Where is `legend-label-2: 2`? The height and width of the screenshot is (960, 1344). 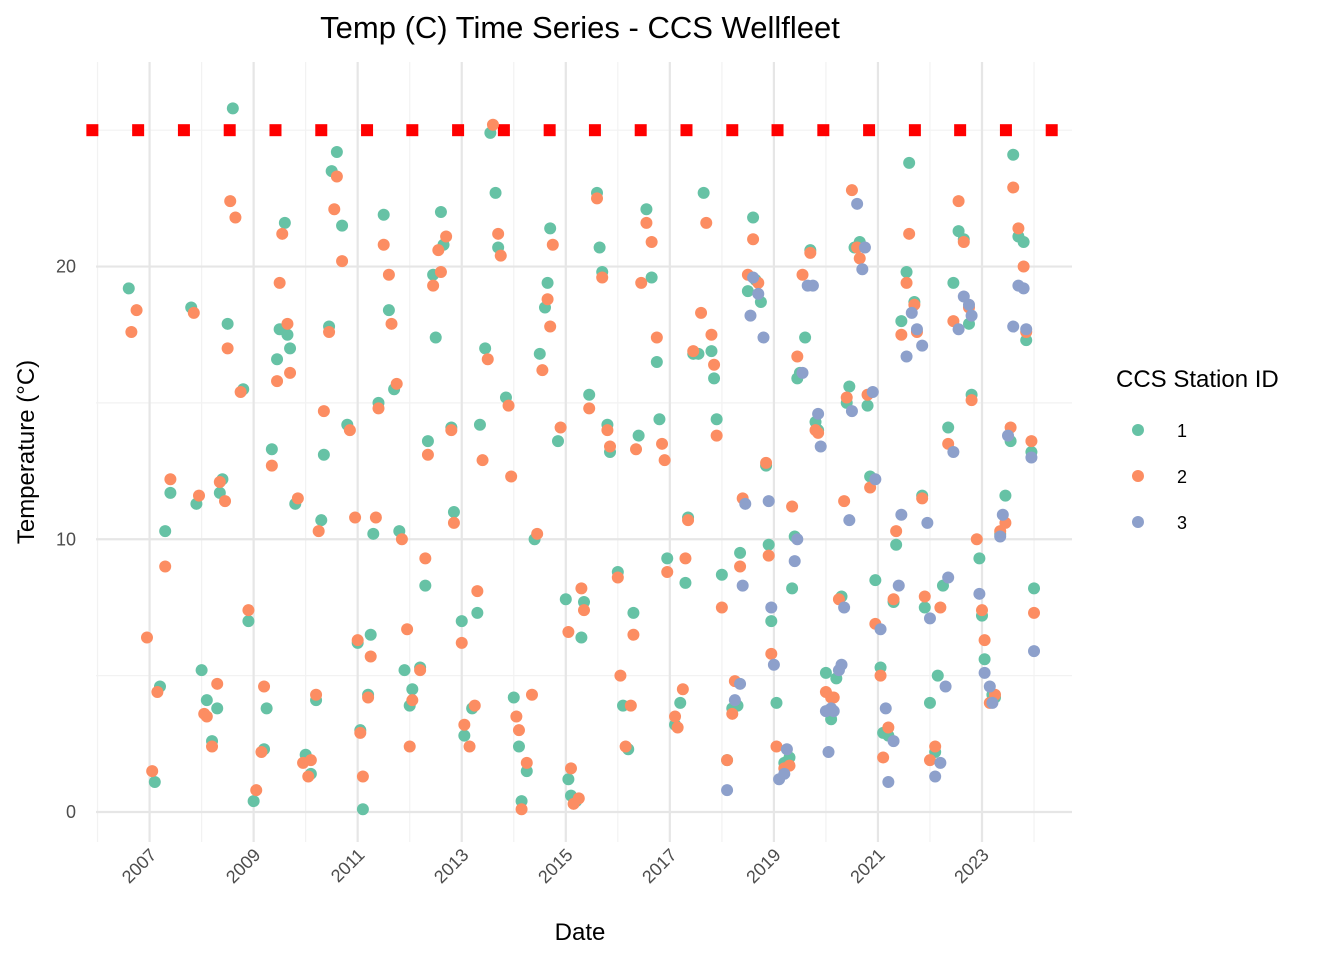
legend-label-2: 2 is located at coordinates (1182, 477).